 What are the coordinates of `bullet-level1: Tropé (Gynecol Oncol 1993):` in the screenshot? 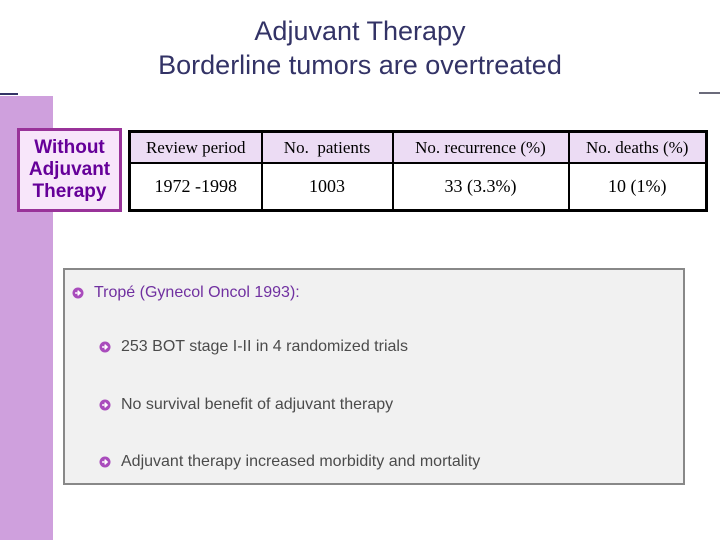 It's located at (186, 292).